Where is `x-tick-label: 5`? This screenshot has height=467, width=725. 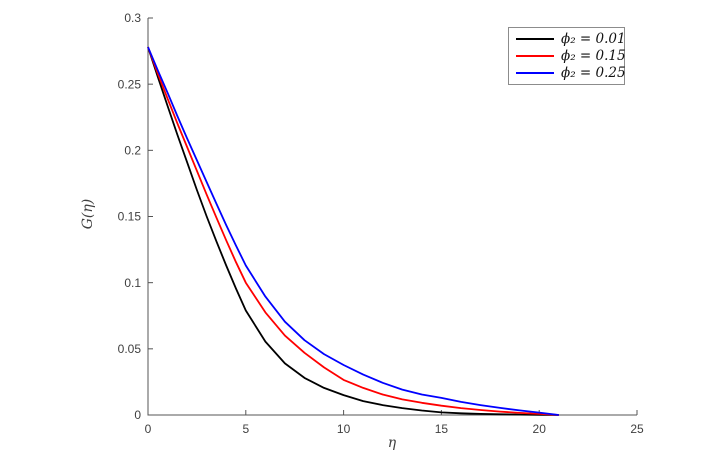
x-tick-label: 5 is located at coordinates (245, 429).